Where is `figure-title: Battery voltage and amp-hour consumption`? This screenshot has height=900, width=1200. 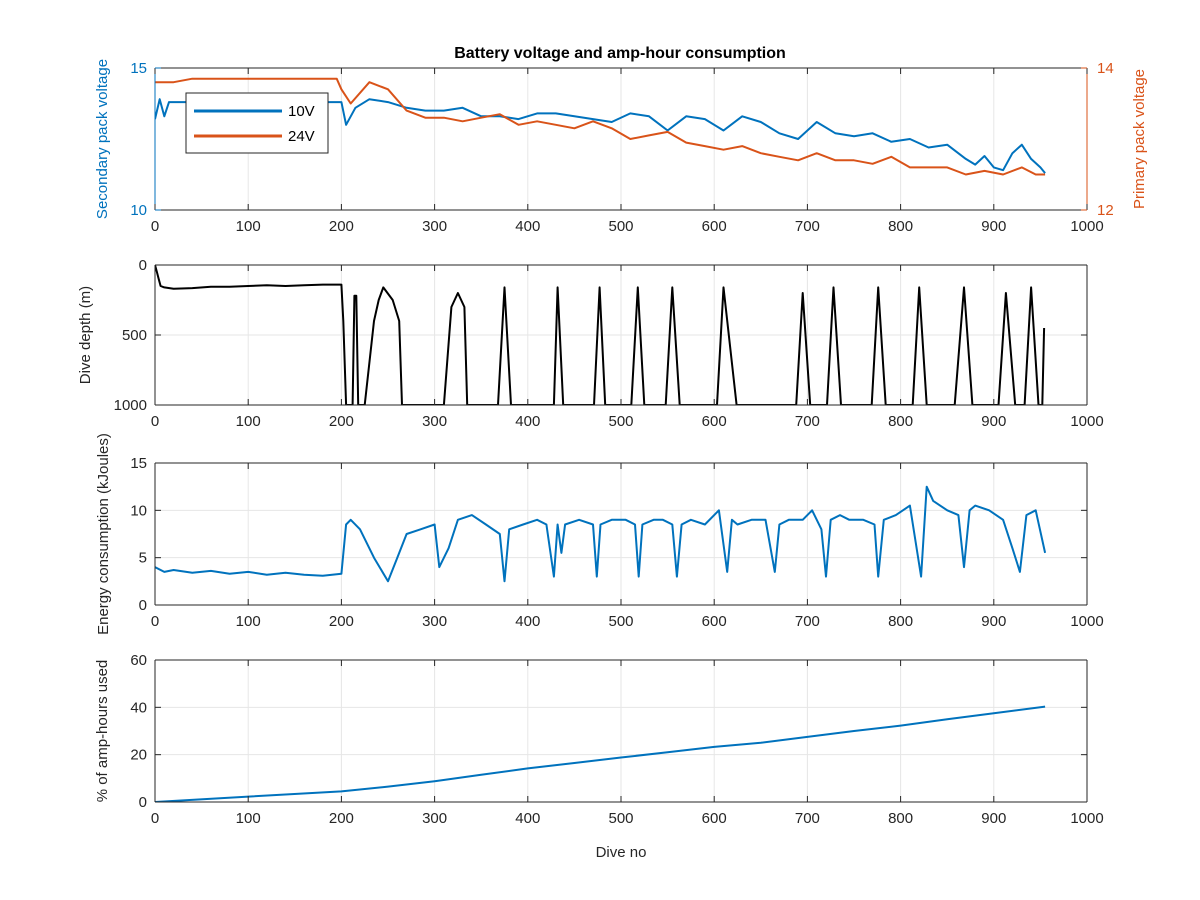 figure-title: Battery voltage and amp-hour consumption is located at coordinates (620, 53).